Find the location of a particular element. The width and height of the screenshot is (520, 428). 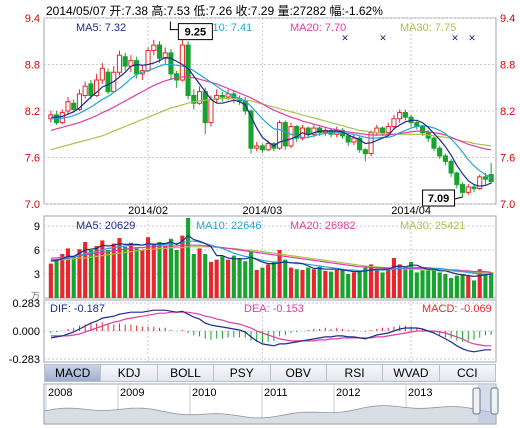

price-ytick-left: 7.0 is located at coordinates (32, 205).